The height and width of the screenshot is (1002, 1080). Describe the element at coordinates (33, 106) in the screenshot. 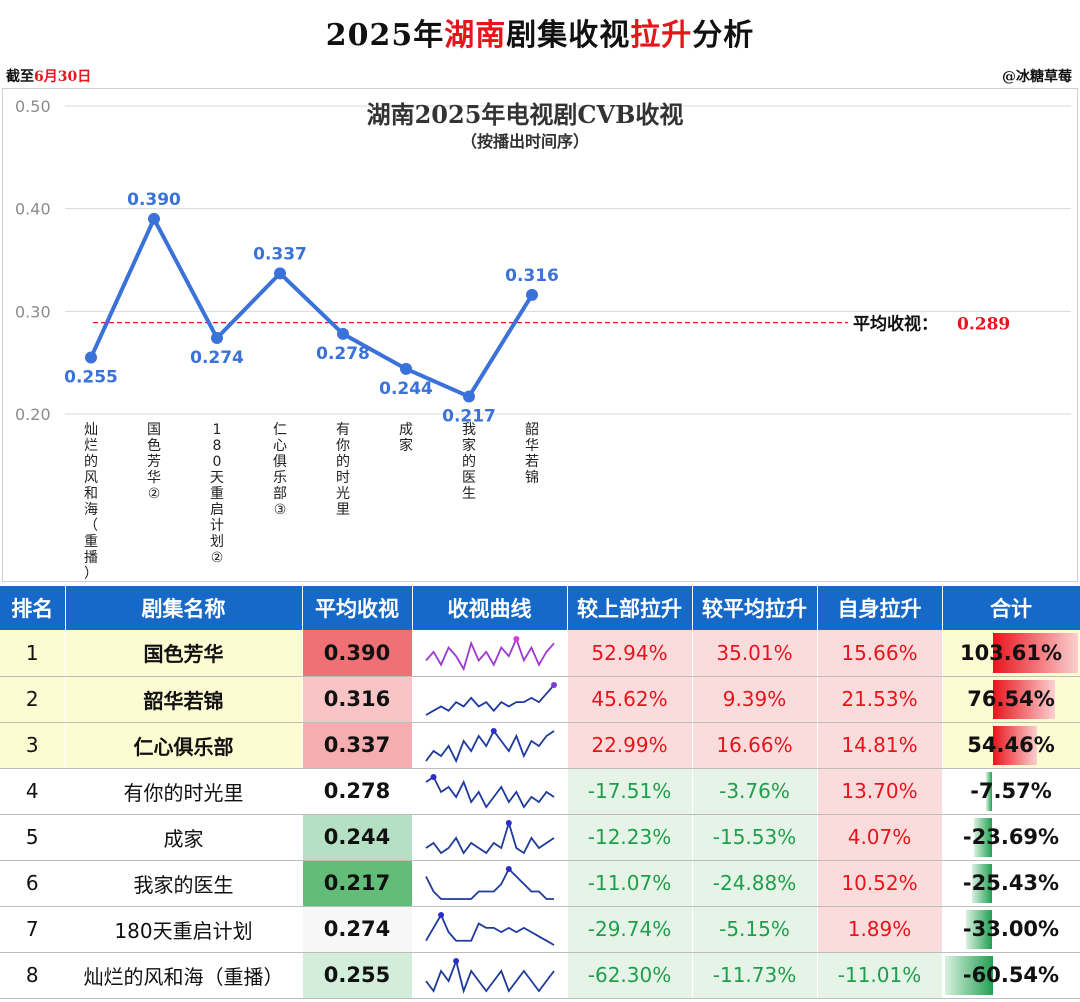

I see `y-tick-label: 0.50` at that location.